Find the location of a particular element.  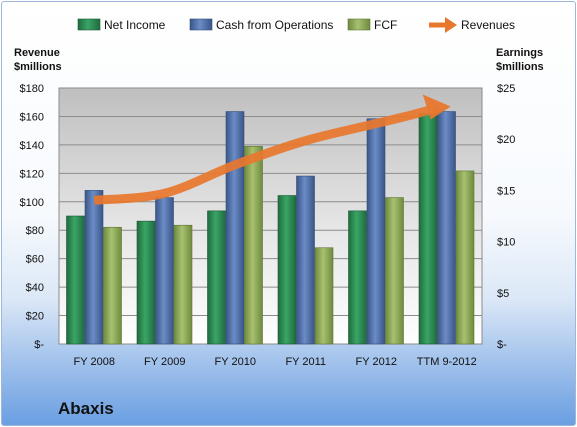

category-label: FY 2009 is located at coordinates (164, 362).